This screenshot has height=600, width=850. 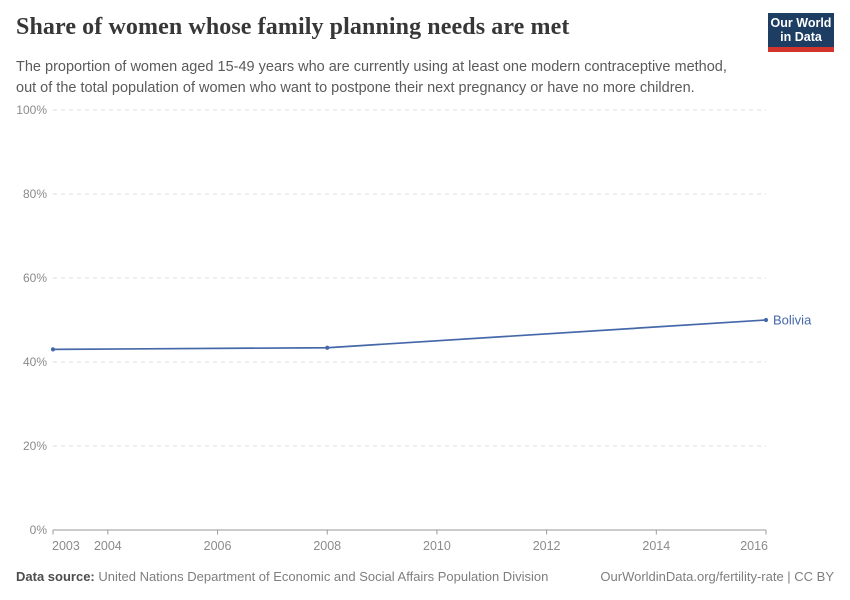 I want to click on x-tick-label: 2016, so click(x=754, y=546).